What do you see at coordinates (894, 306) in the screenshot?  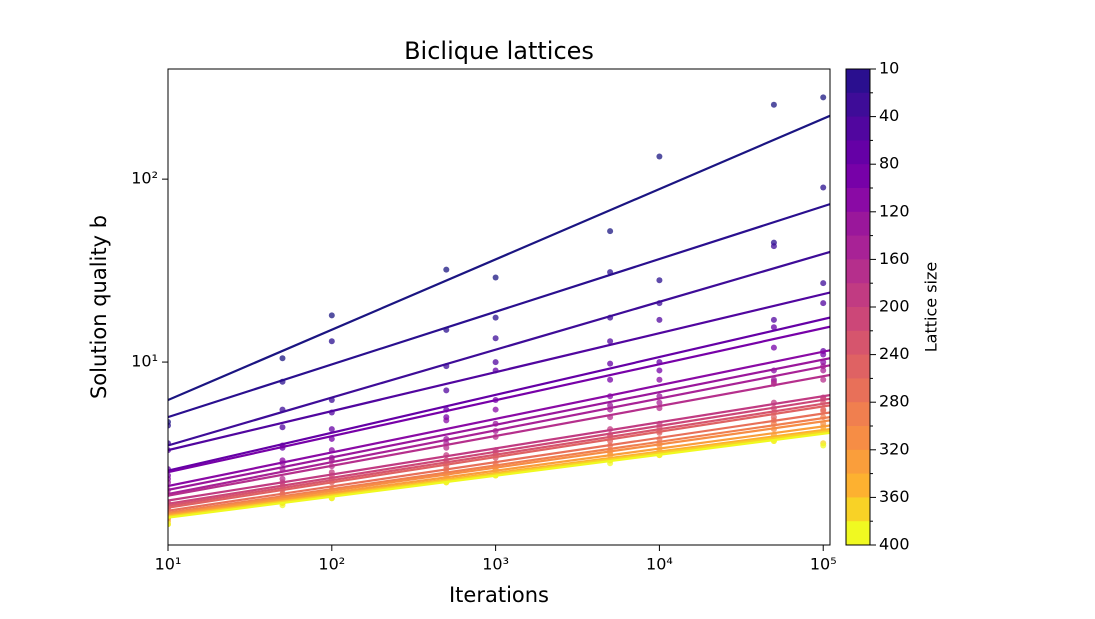 I see `colorbar-tick-label: 200` at bounding box center [894, 306].